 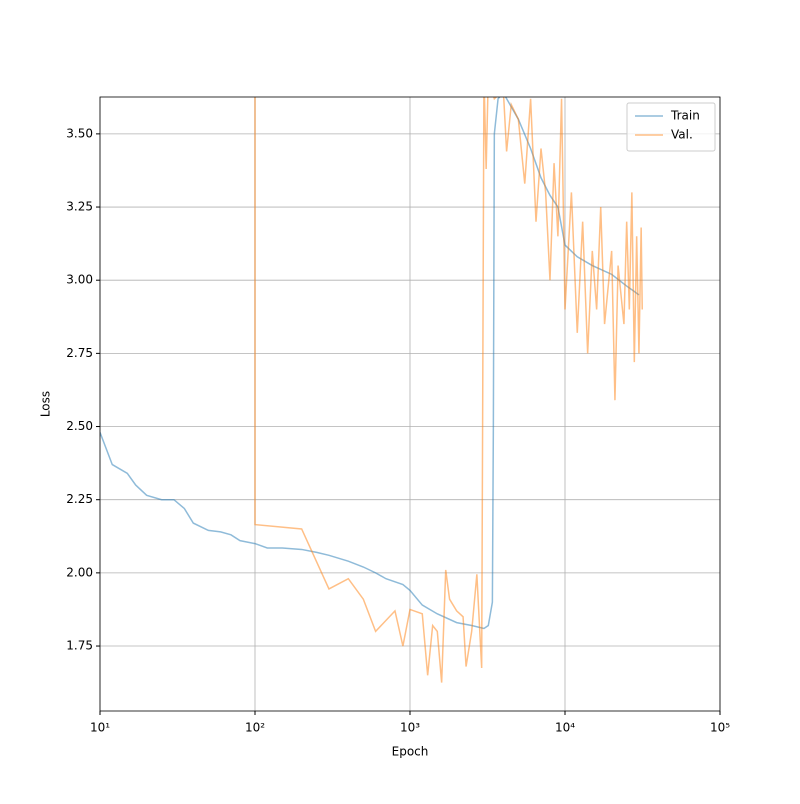 I want to click on y-axis-label: Loss, so click(x=46, y=404).